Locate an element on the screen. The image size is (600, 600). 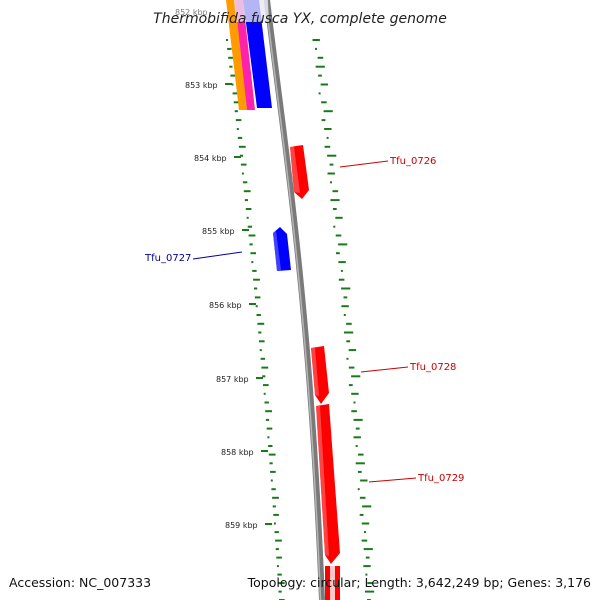
tick-label-859: 859 kbp is located at coordinates (241, 525).